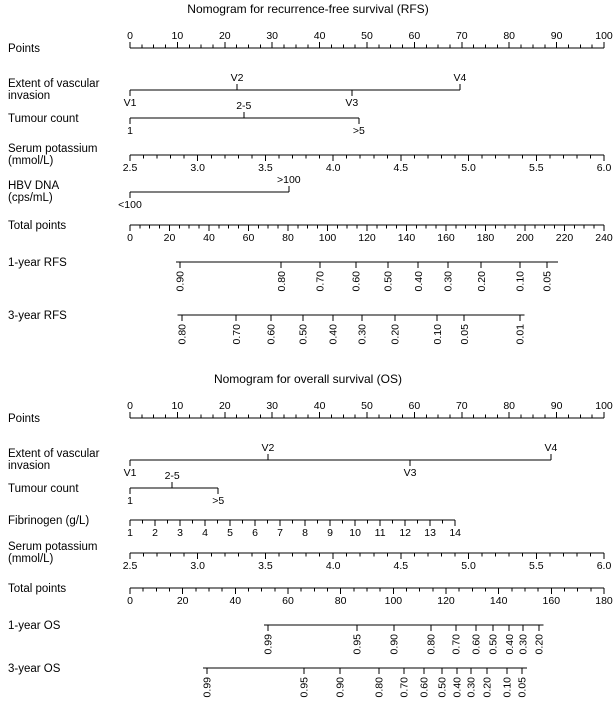 This screenshot has height=702, width=616. What do you see at coordinates (37, 263) in the screenshot?
I see `row-label: 1-year RFS` at bounding box center [37, 263].